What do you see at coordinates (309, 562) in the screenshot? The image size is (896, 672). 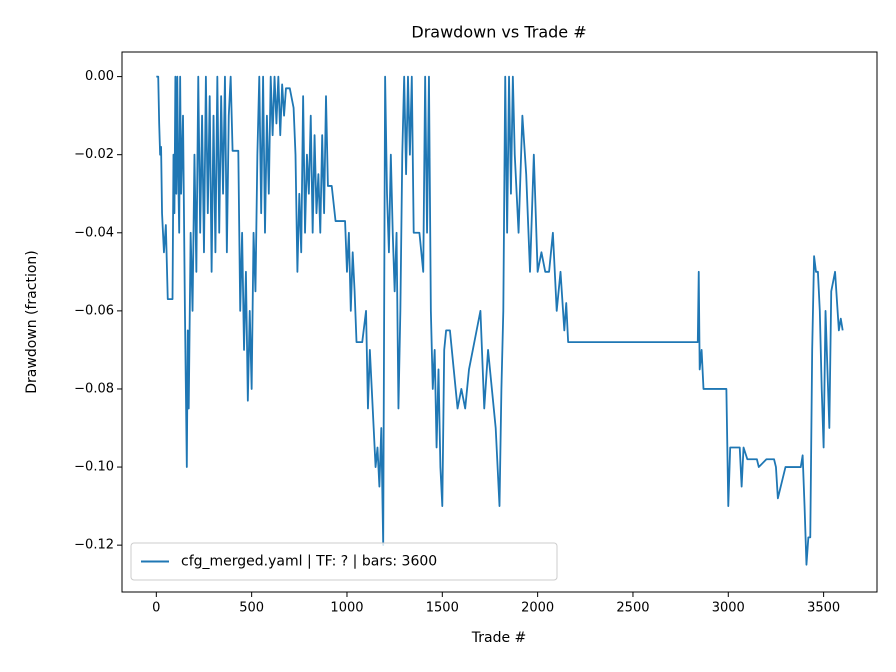 I see `legend-label: cfg_merged.yaml | TF: ? | bars: 3600` at bounding box center [309, 562].